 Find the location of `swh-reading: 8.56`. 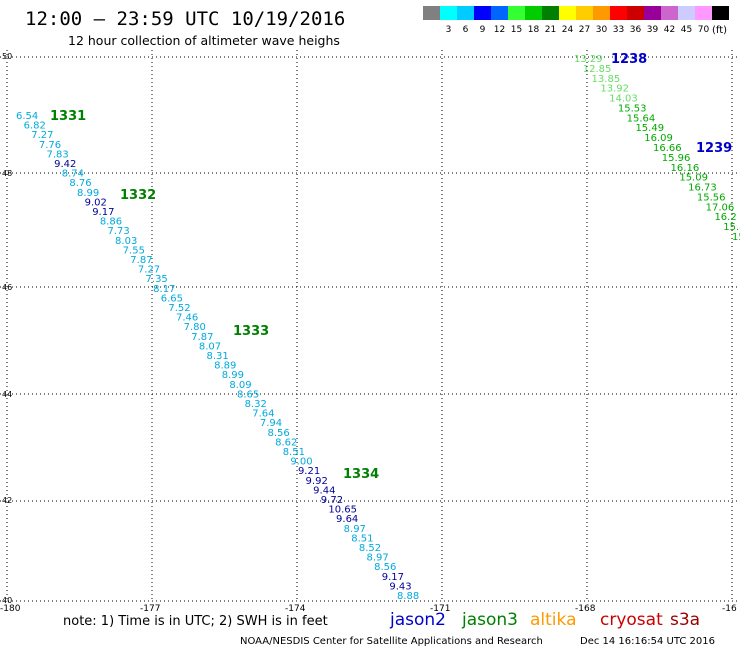

swh-reading: 8.56 is located at coordinates (385, 567).